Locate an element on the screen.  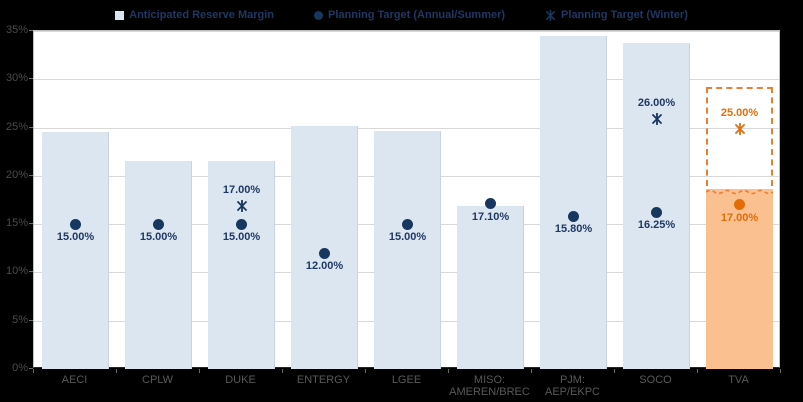
summer-target-label: 12.00% is located at coordinates (324, 266).